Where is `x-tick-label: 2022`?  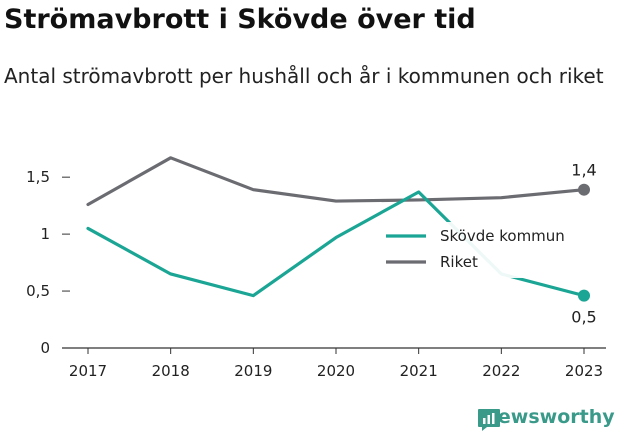 x-tick-label: 2022 is located at coordinates (501, 371).